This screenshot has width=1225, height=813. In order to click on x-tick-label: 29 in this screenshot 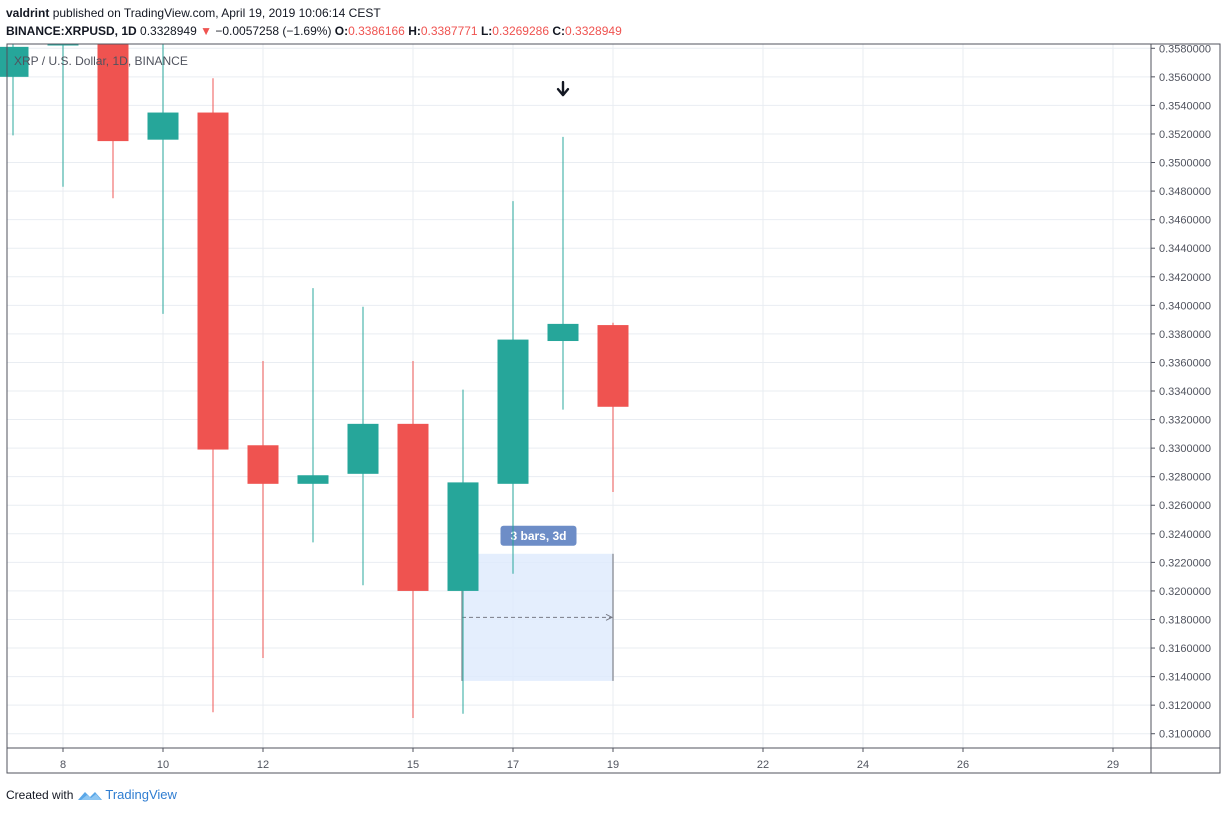, I will do `click(1113, 765)`.